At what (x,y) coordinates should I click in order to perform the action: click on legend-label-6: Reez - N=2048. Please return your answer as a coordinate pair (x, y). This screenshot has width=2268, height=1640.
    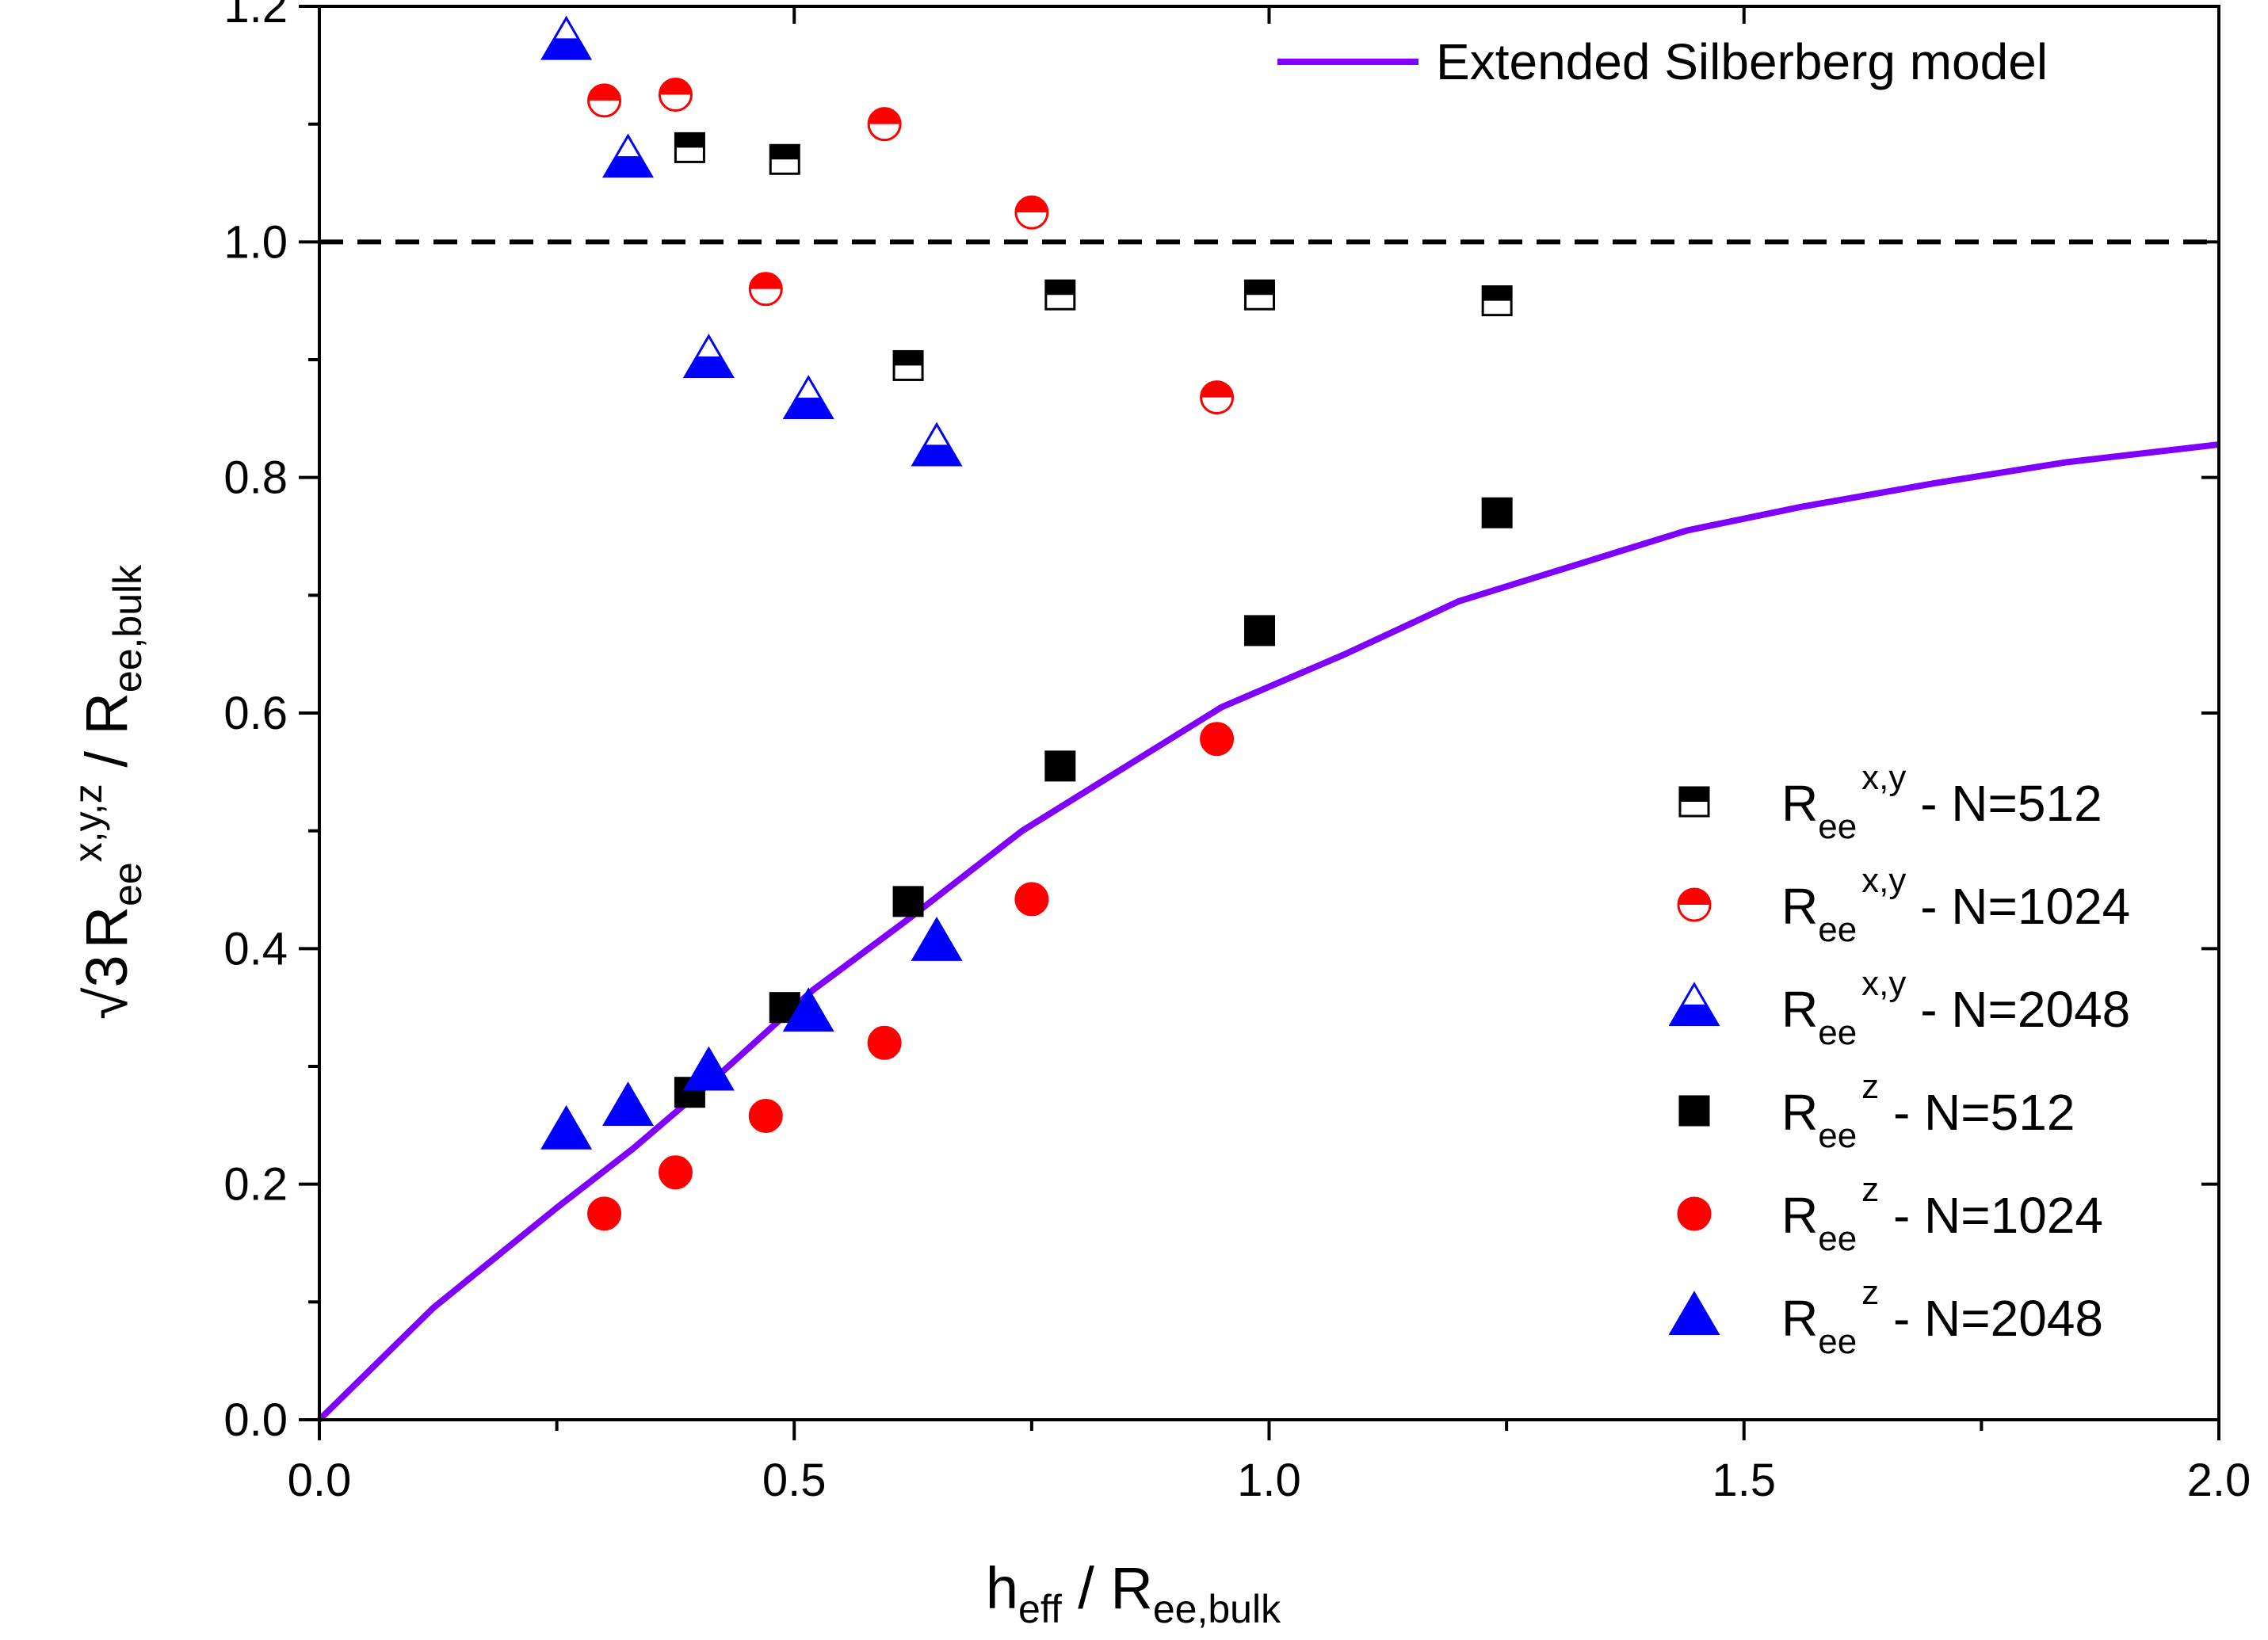
    Looking at the image, I should click on (1942, 1317).